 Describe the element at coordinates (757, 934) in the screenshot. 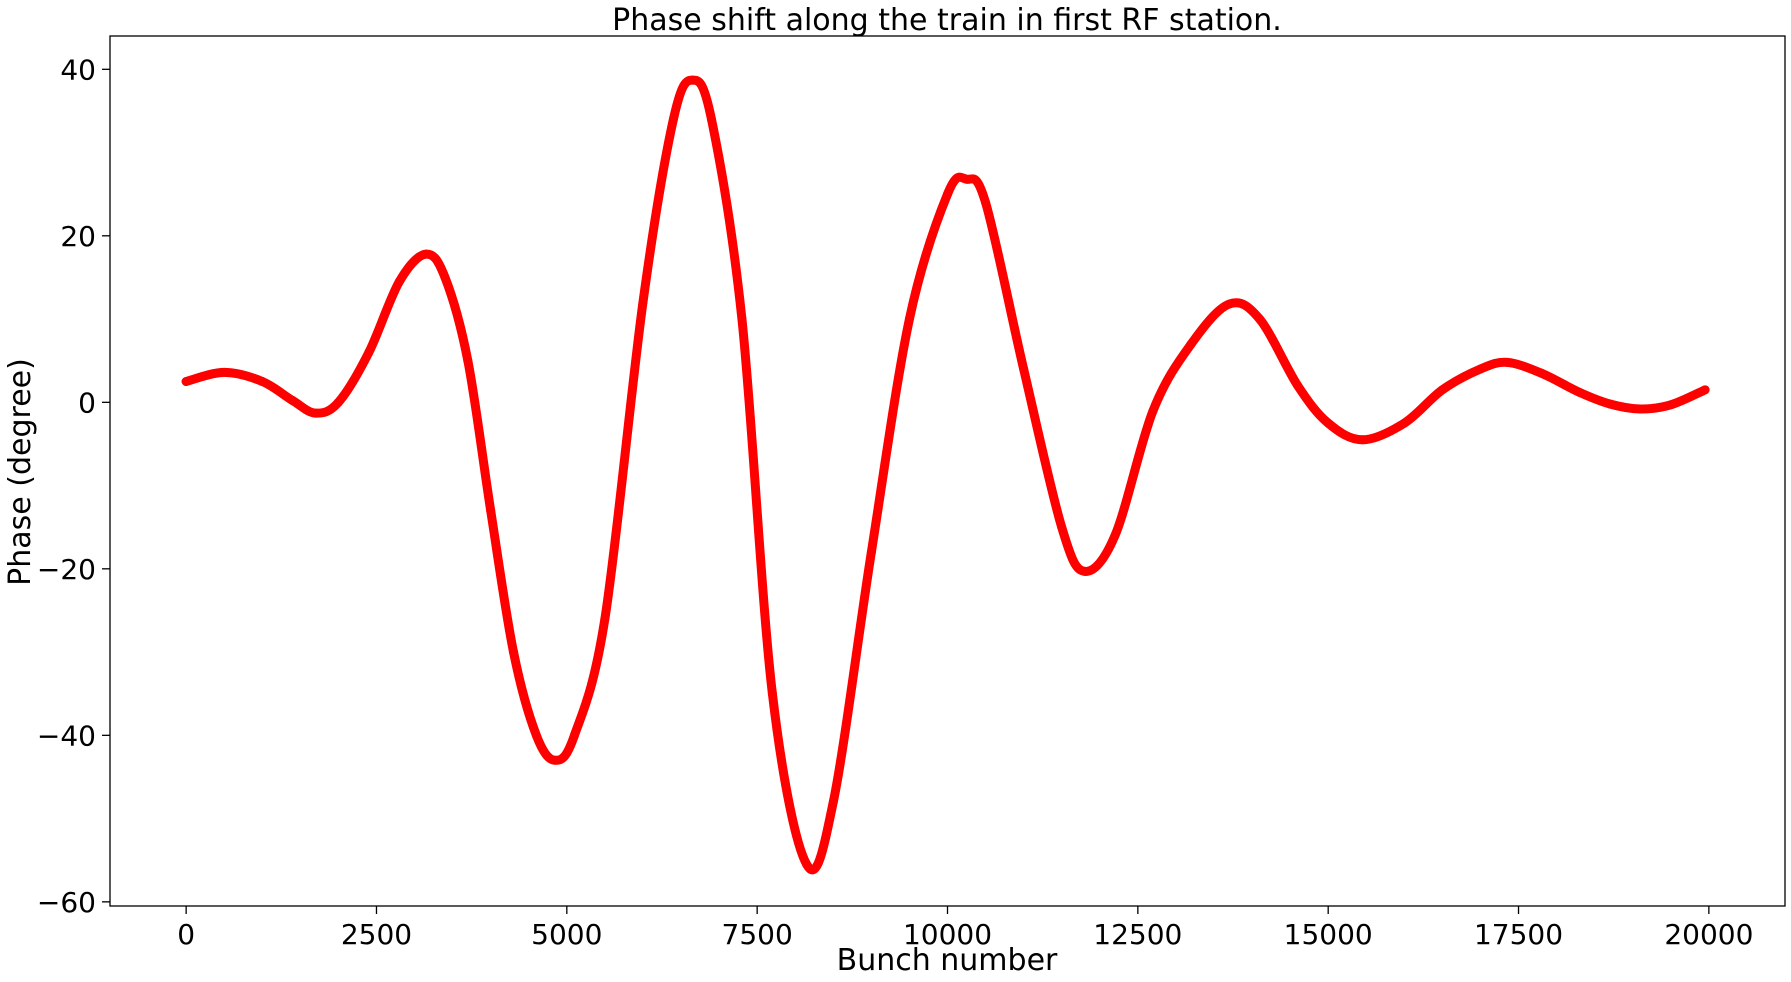

I see `x-tick-label: 7500` at that location.